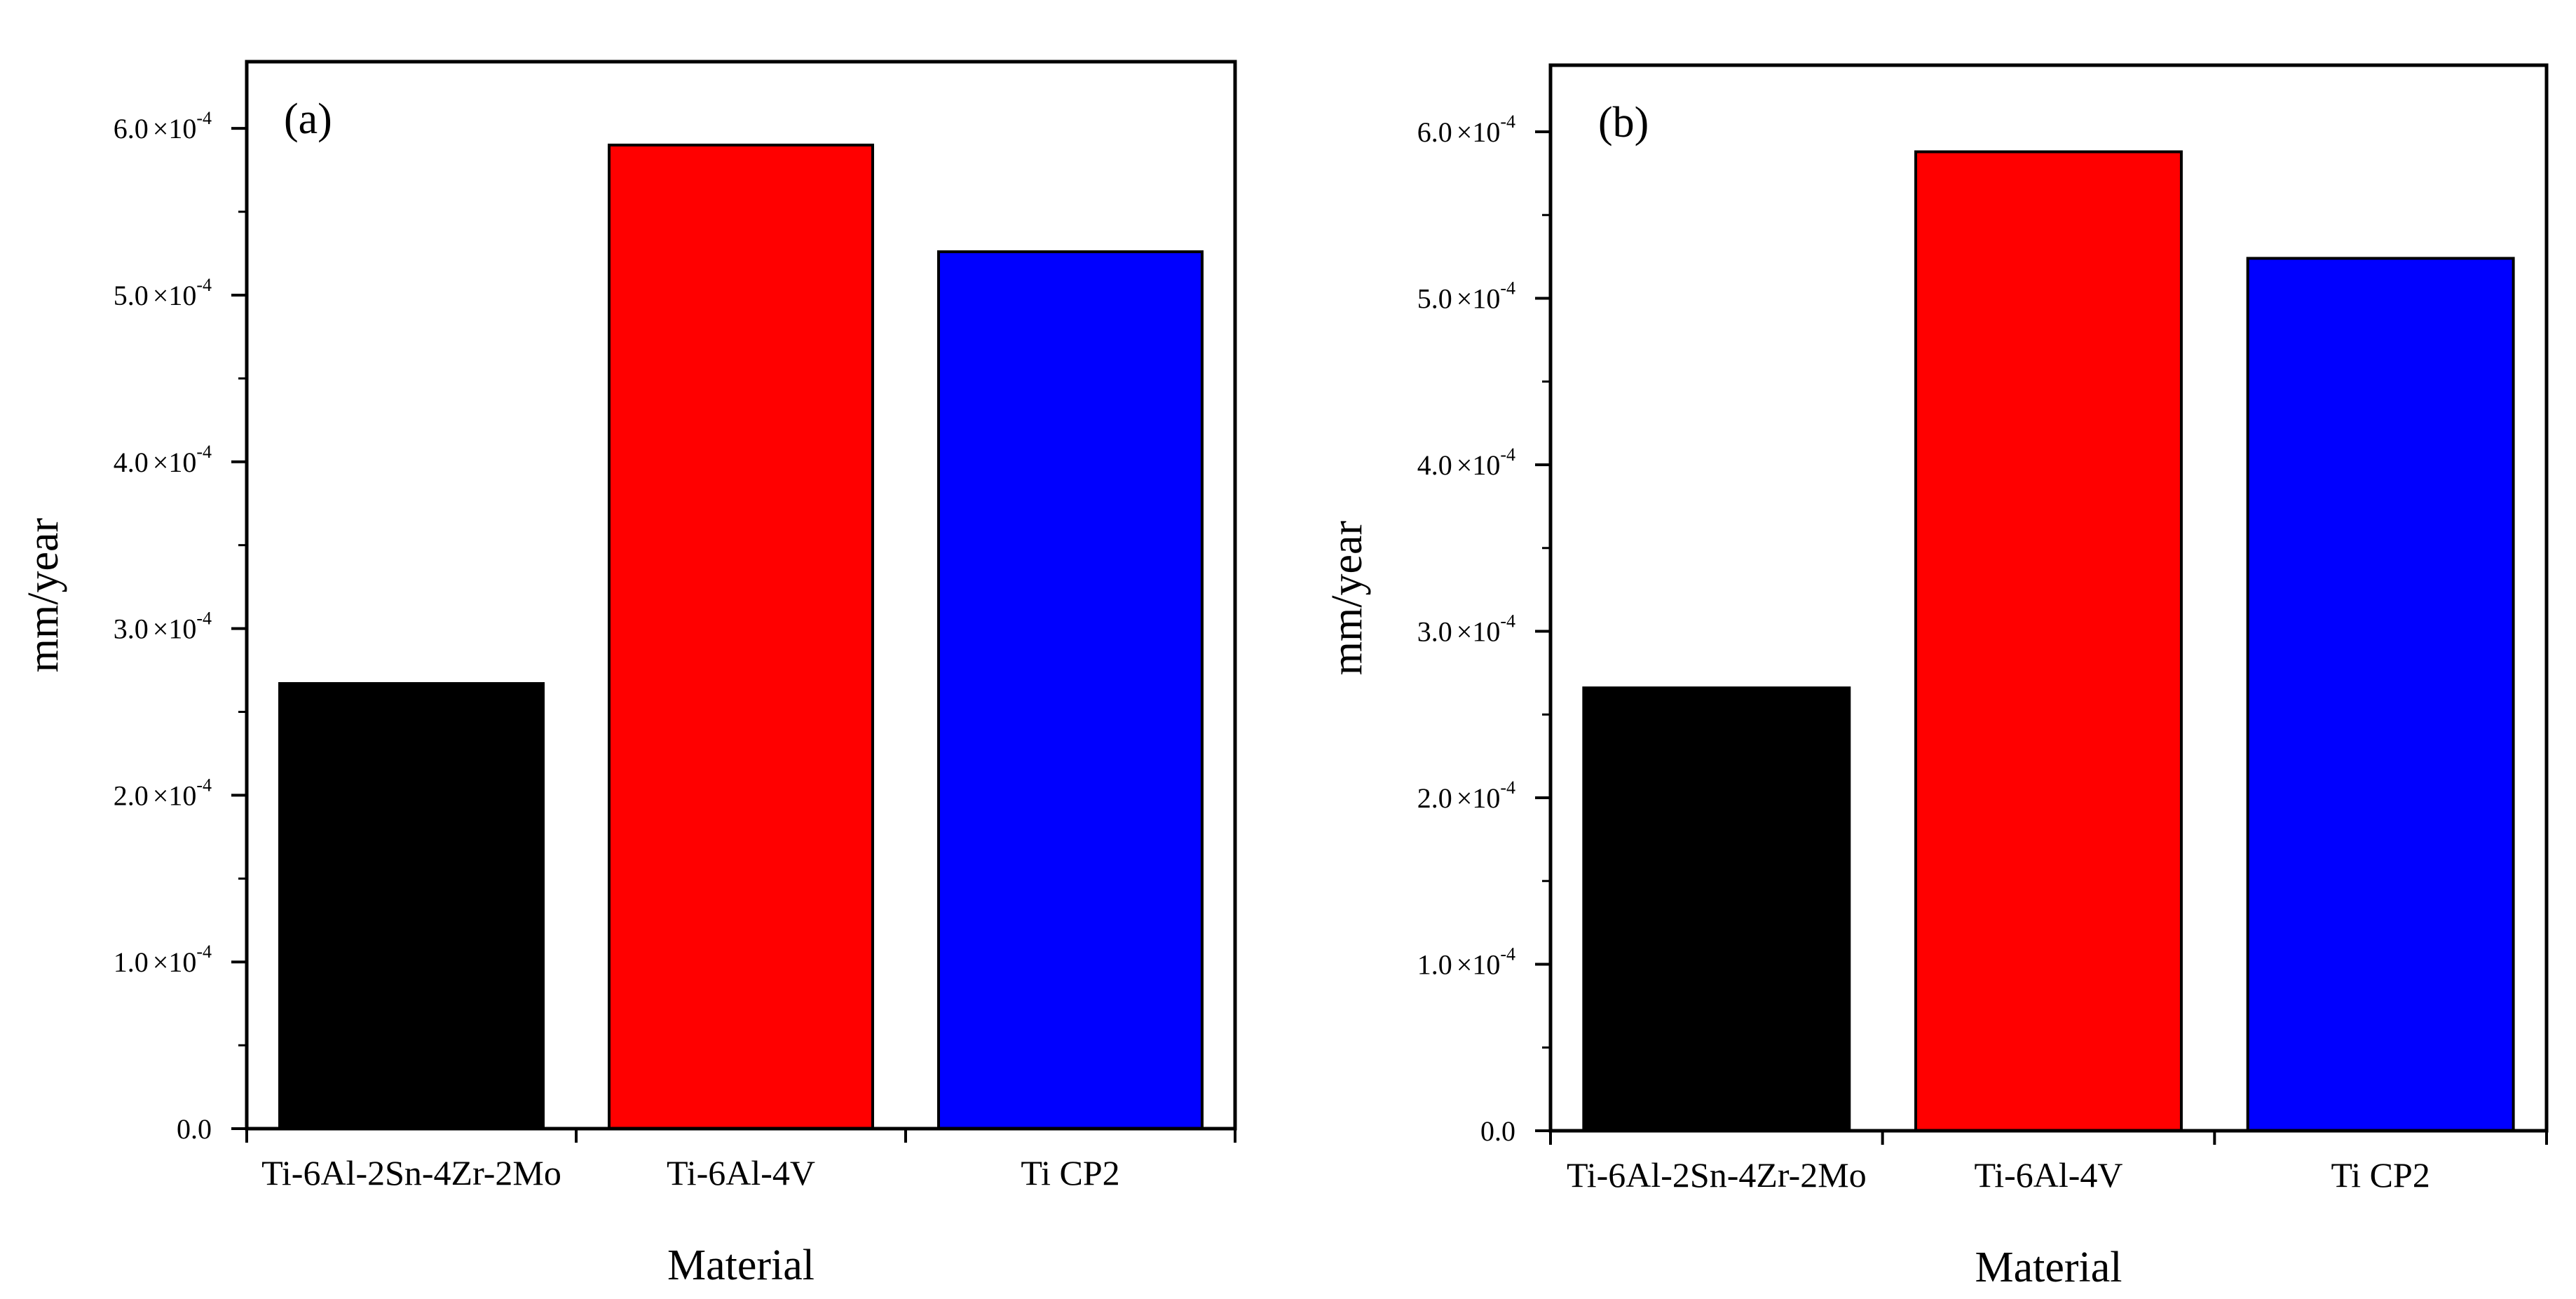  Describe the element at coordinates (308, 119) in the screenshot. I see `panel-label: (a)` at that location.